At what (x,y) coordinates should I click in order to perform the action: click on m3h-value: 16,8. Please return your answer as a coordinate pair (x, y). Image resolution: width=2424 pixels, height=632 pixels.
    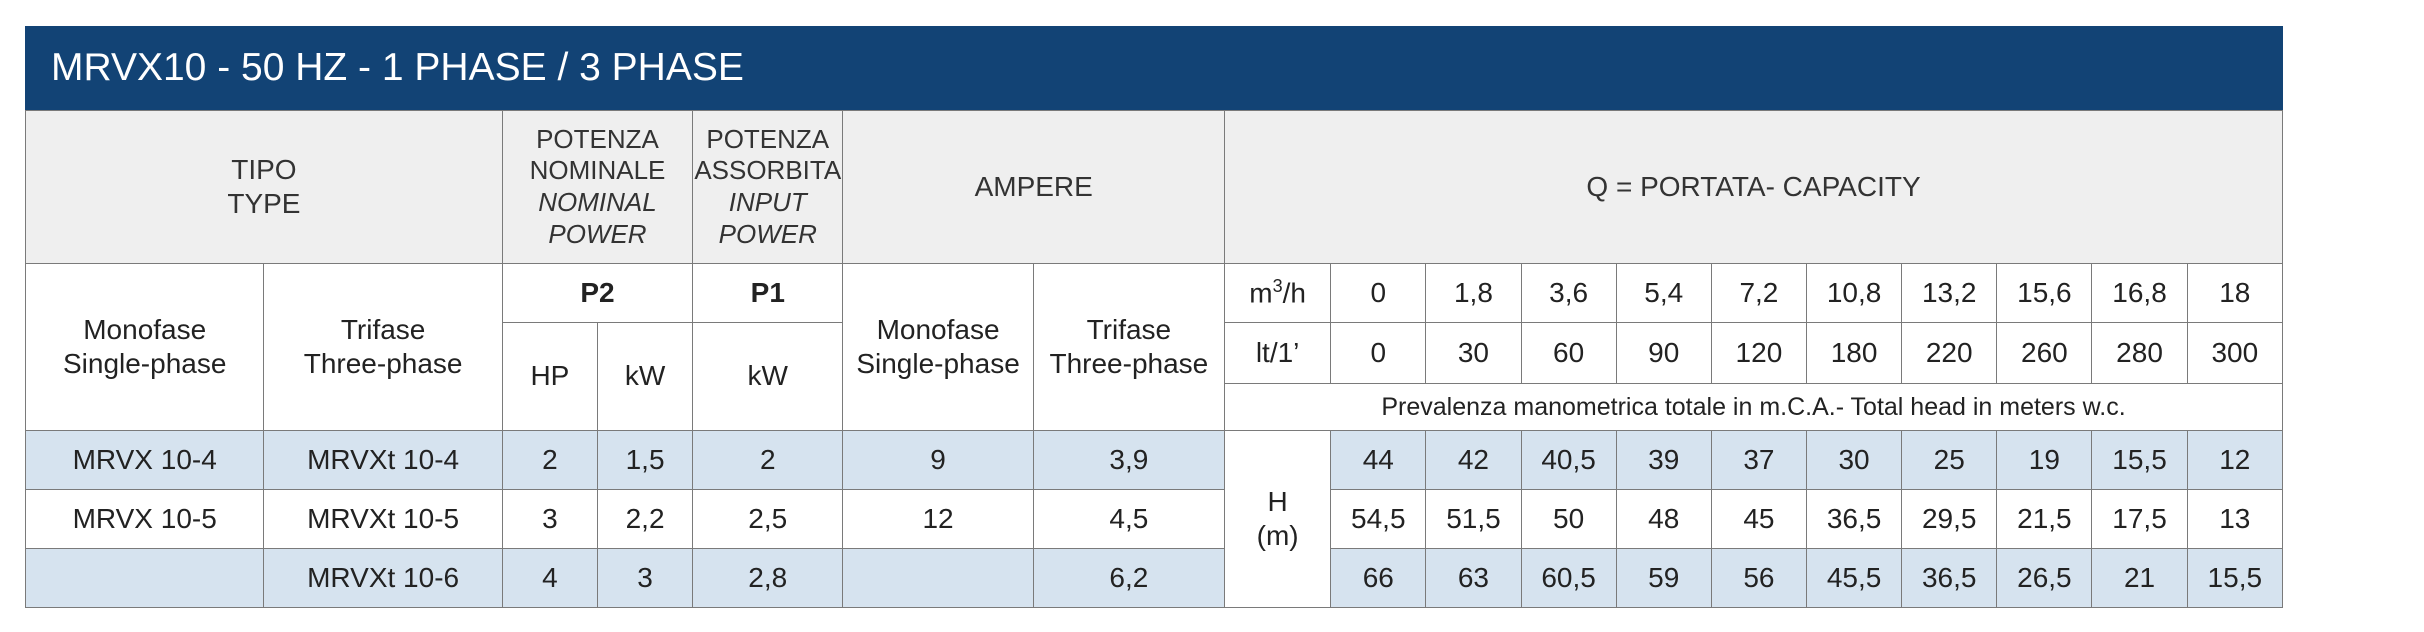
    Looking at the image, I should click on (2139, 293).